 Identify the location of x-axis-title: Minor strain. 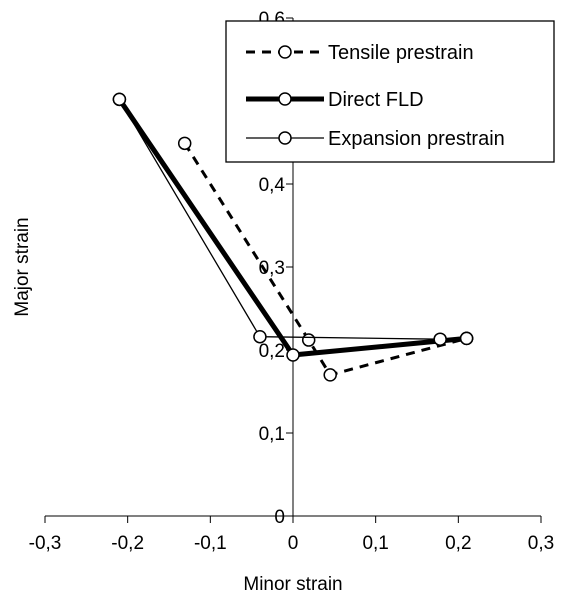
(292, 584).